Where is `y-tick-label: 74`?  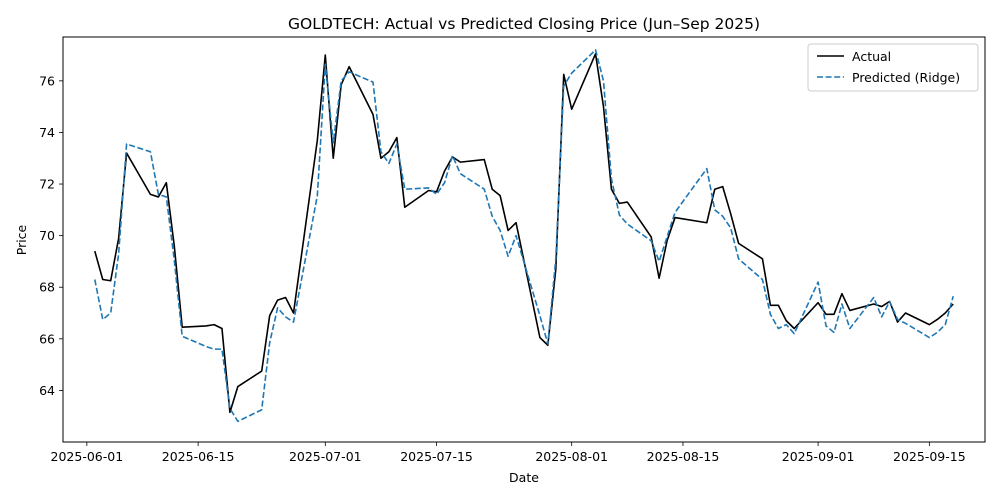
y-tick-label: 74 is located at coordinates (47, 132).